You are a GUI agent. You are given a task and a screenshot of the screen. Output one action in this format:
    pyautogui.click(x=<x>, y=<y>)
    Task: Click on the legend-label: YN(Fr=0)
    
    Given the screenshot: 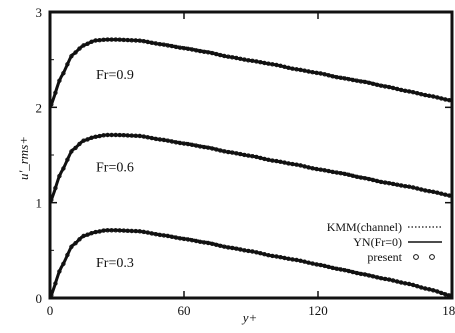 What is the action you would take?
    pyautogui.click(x=377, y=242)
    